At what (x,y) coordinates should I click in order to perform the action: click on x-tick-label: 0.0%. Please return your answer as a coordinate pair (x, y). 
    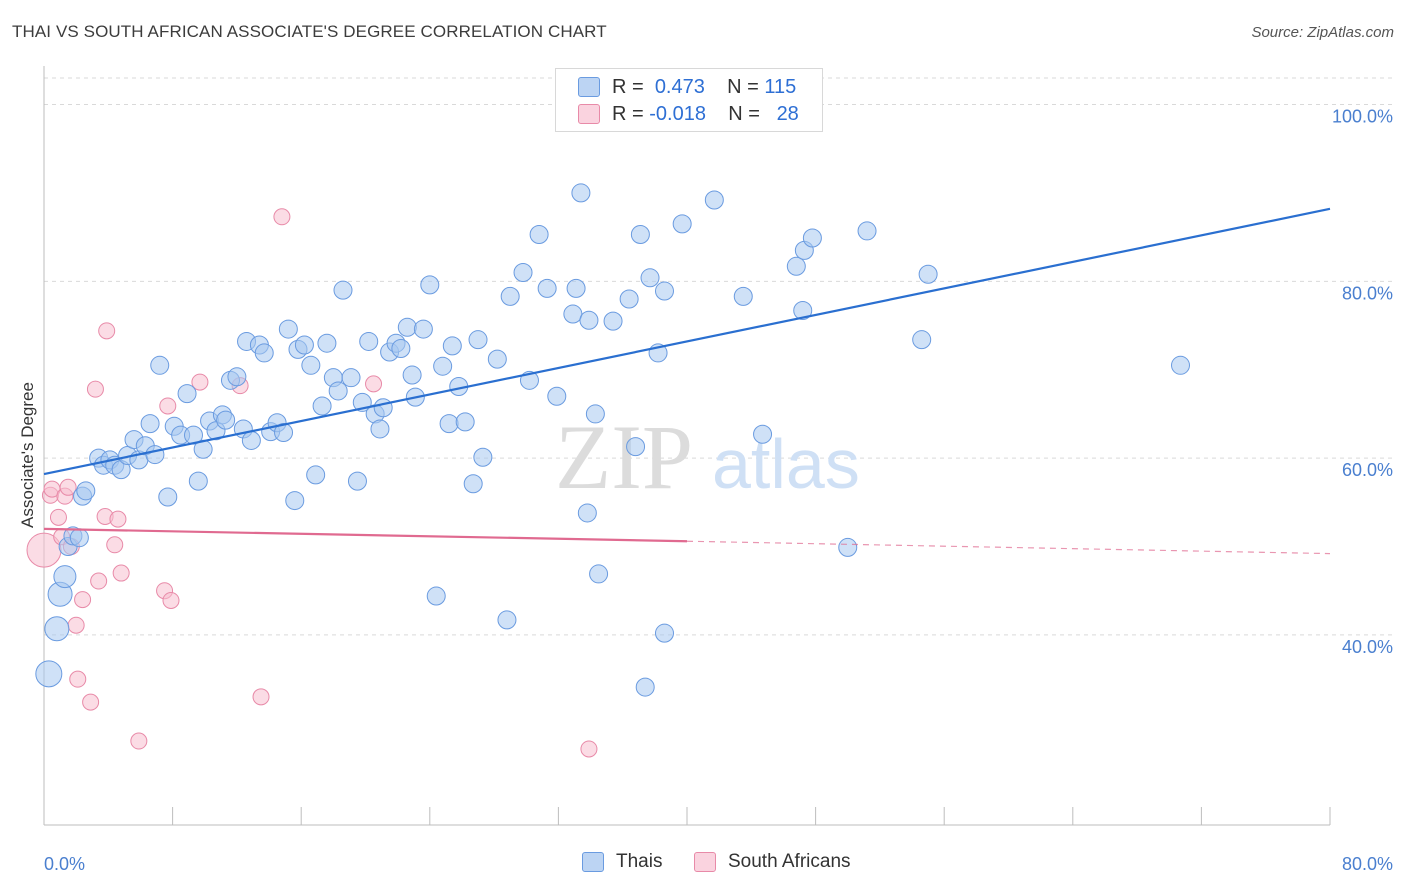
    Looking at the image, I should click on (64, 864).